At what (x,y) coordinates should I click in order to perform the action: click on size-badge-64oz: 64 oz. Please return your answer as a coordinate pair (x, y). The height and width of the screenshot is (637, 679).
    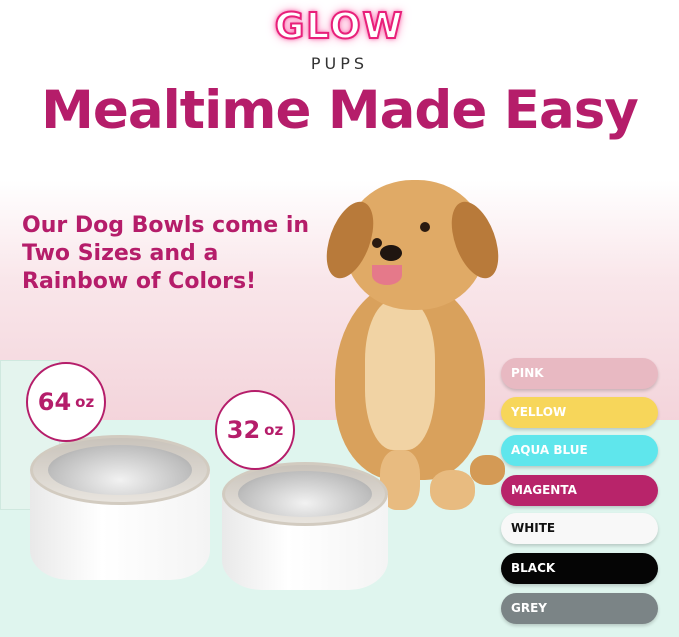
    Looking at the image, I should click on (66, 402).